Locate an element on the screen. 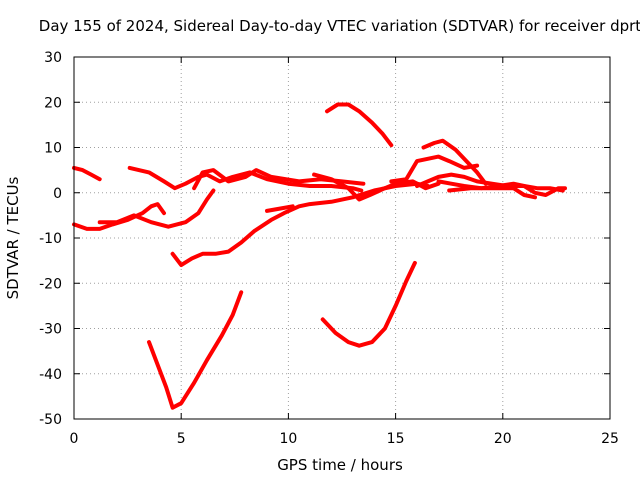 The height and width of the screenshot is (480, 640). x-tick-label: 25 is located at coordinates (610, 439).